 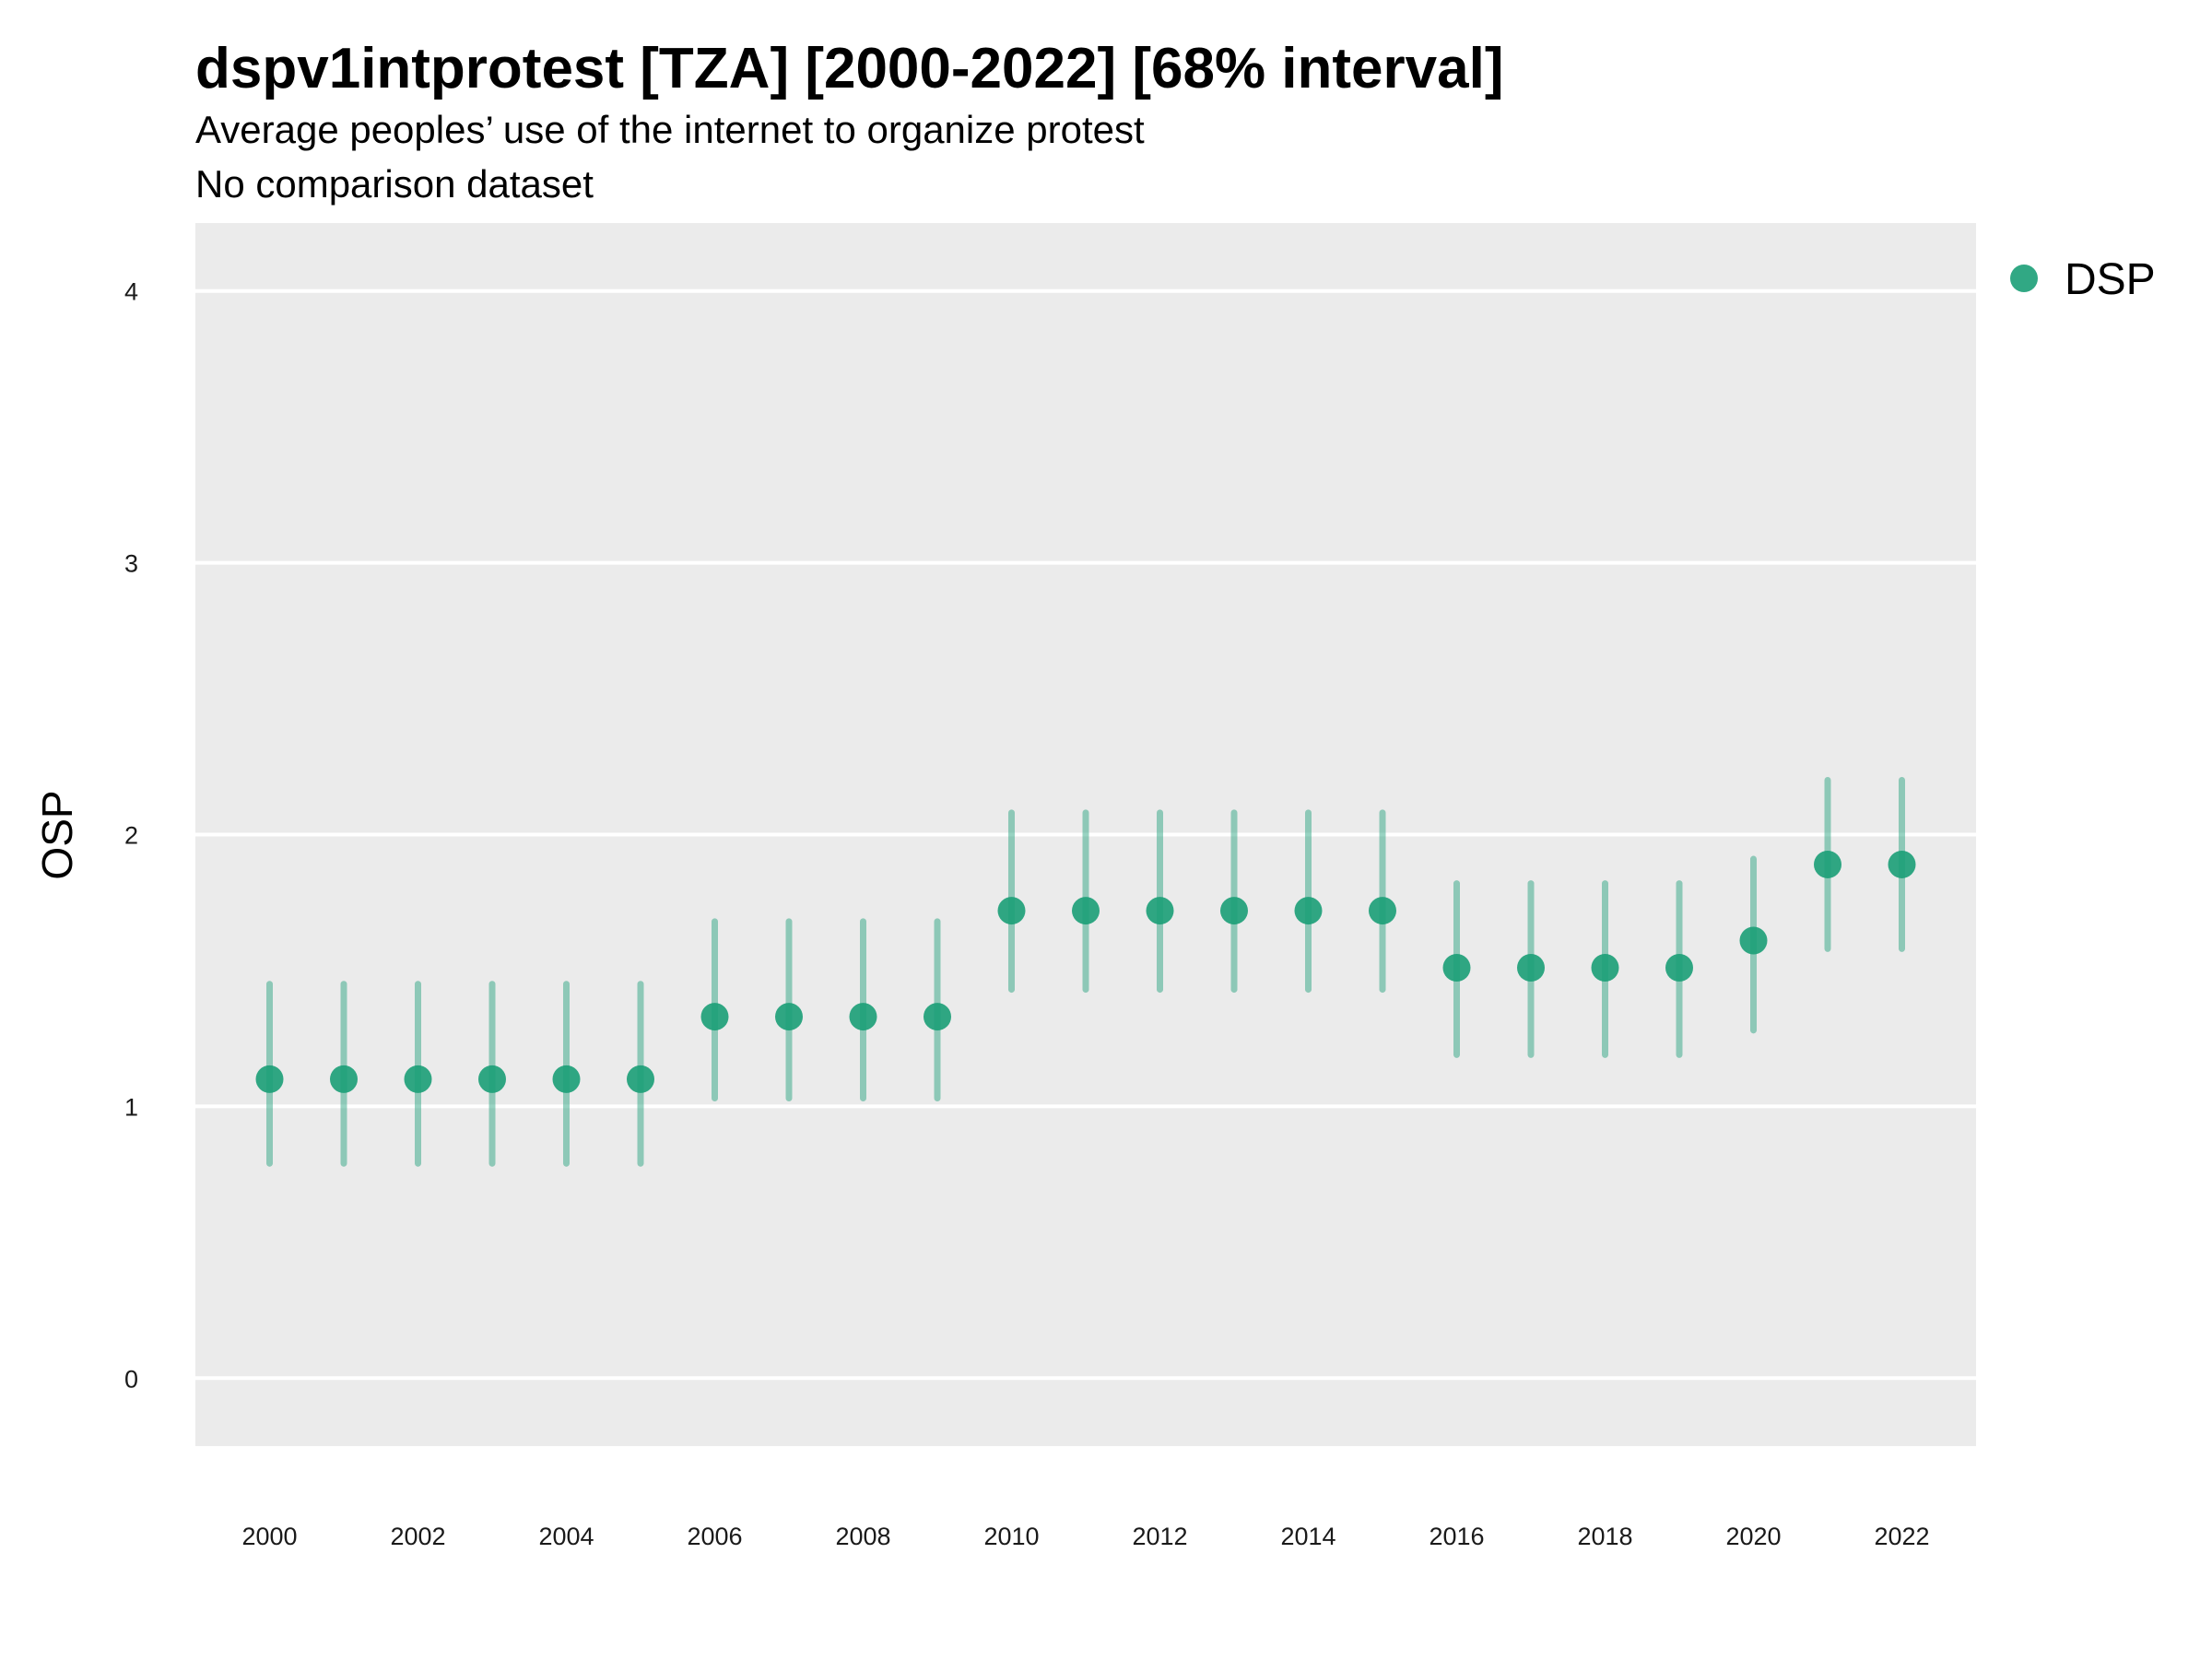 I want to click on y-tick-label: 2, so click(x=131, y=836).